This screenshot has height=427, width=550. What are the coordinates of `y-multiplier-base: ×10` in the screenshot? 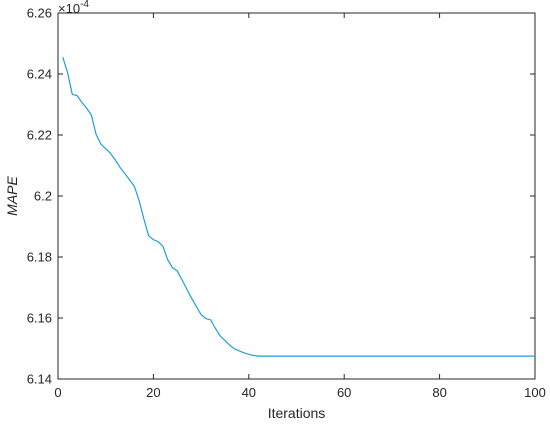 It's located at (69, 8).